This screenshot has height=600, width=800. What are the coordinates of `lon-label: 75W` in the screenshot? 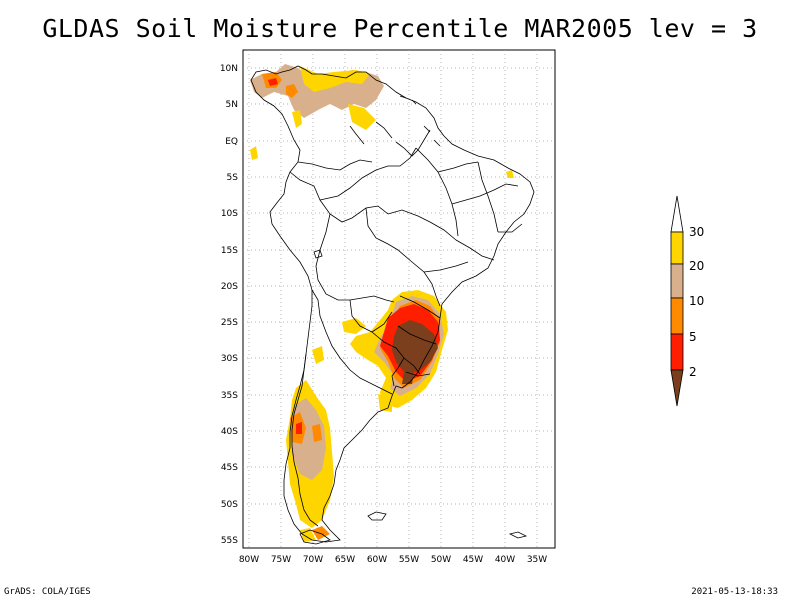 It's located at (281, 560).